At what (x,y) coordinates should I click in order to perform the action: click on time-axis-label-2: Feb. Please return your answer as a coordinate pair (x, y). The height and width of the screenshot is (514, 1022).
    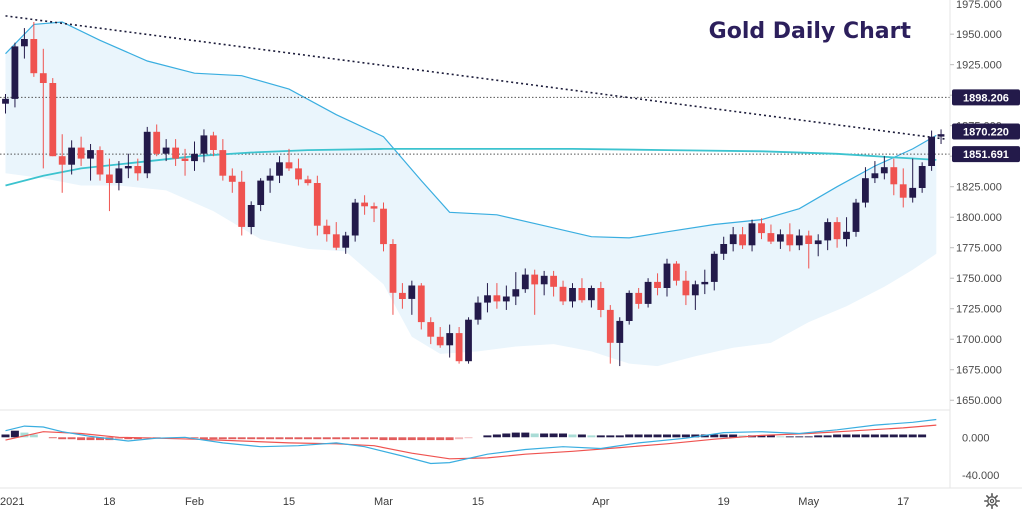
    Looking at the image, I should click on (194, 502).